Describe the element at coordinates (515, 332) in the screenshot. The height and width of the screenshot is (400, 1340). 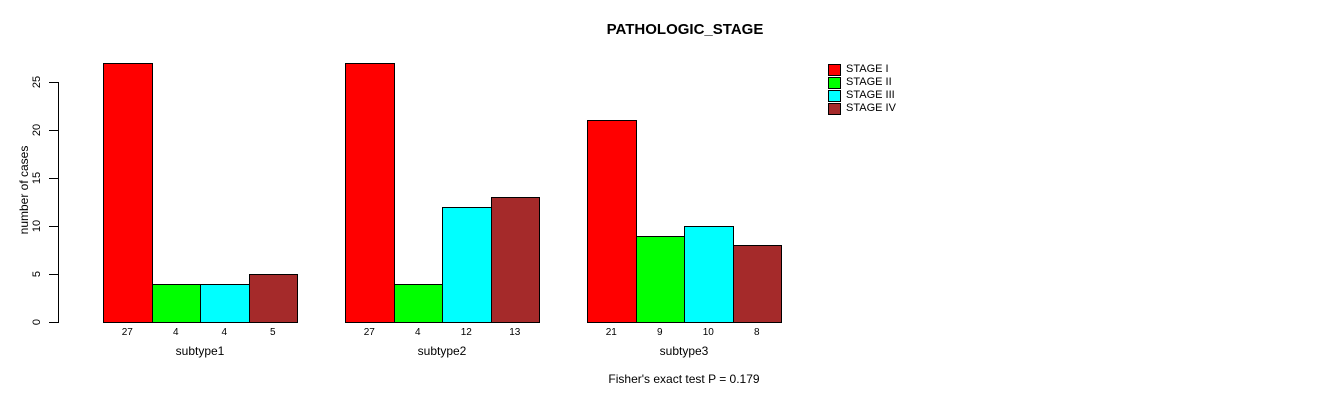
I see `bar-value-label: 13` at that location.